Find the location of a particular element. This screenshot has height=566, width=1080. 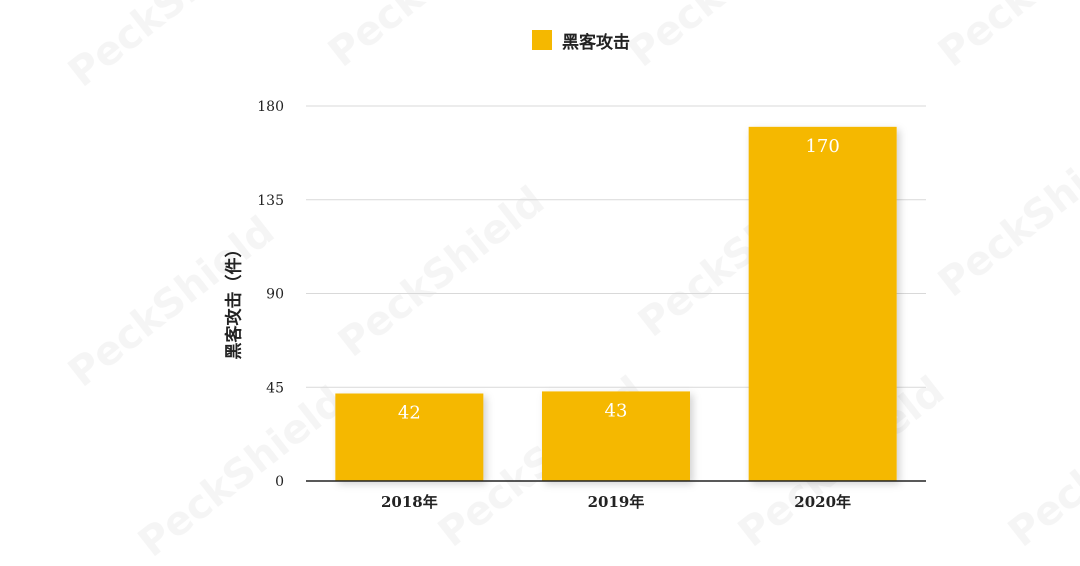

legend: 黑客攻击 is located at coordinates (581, 40).